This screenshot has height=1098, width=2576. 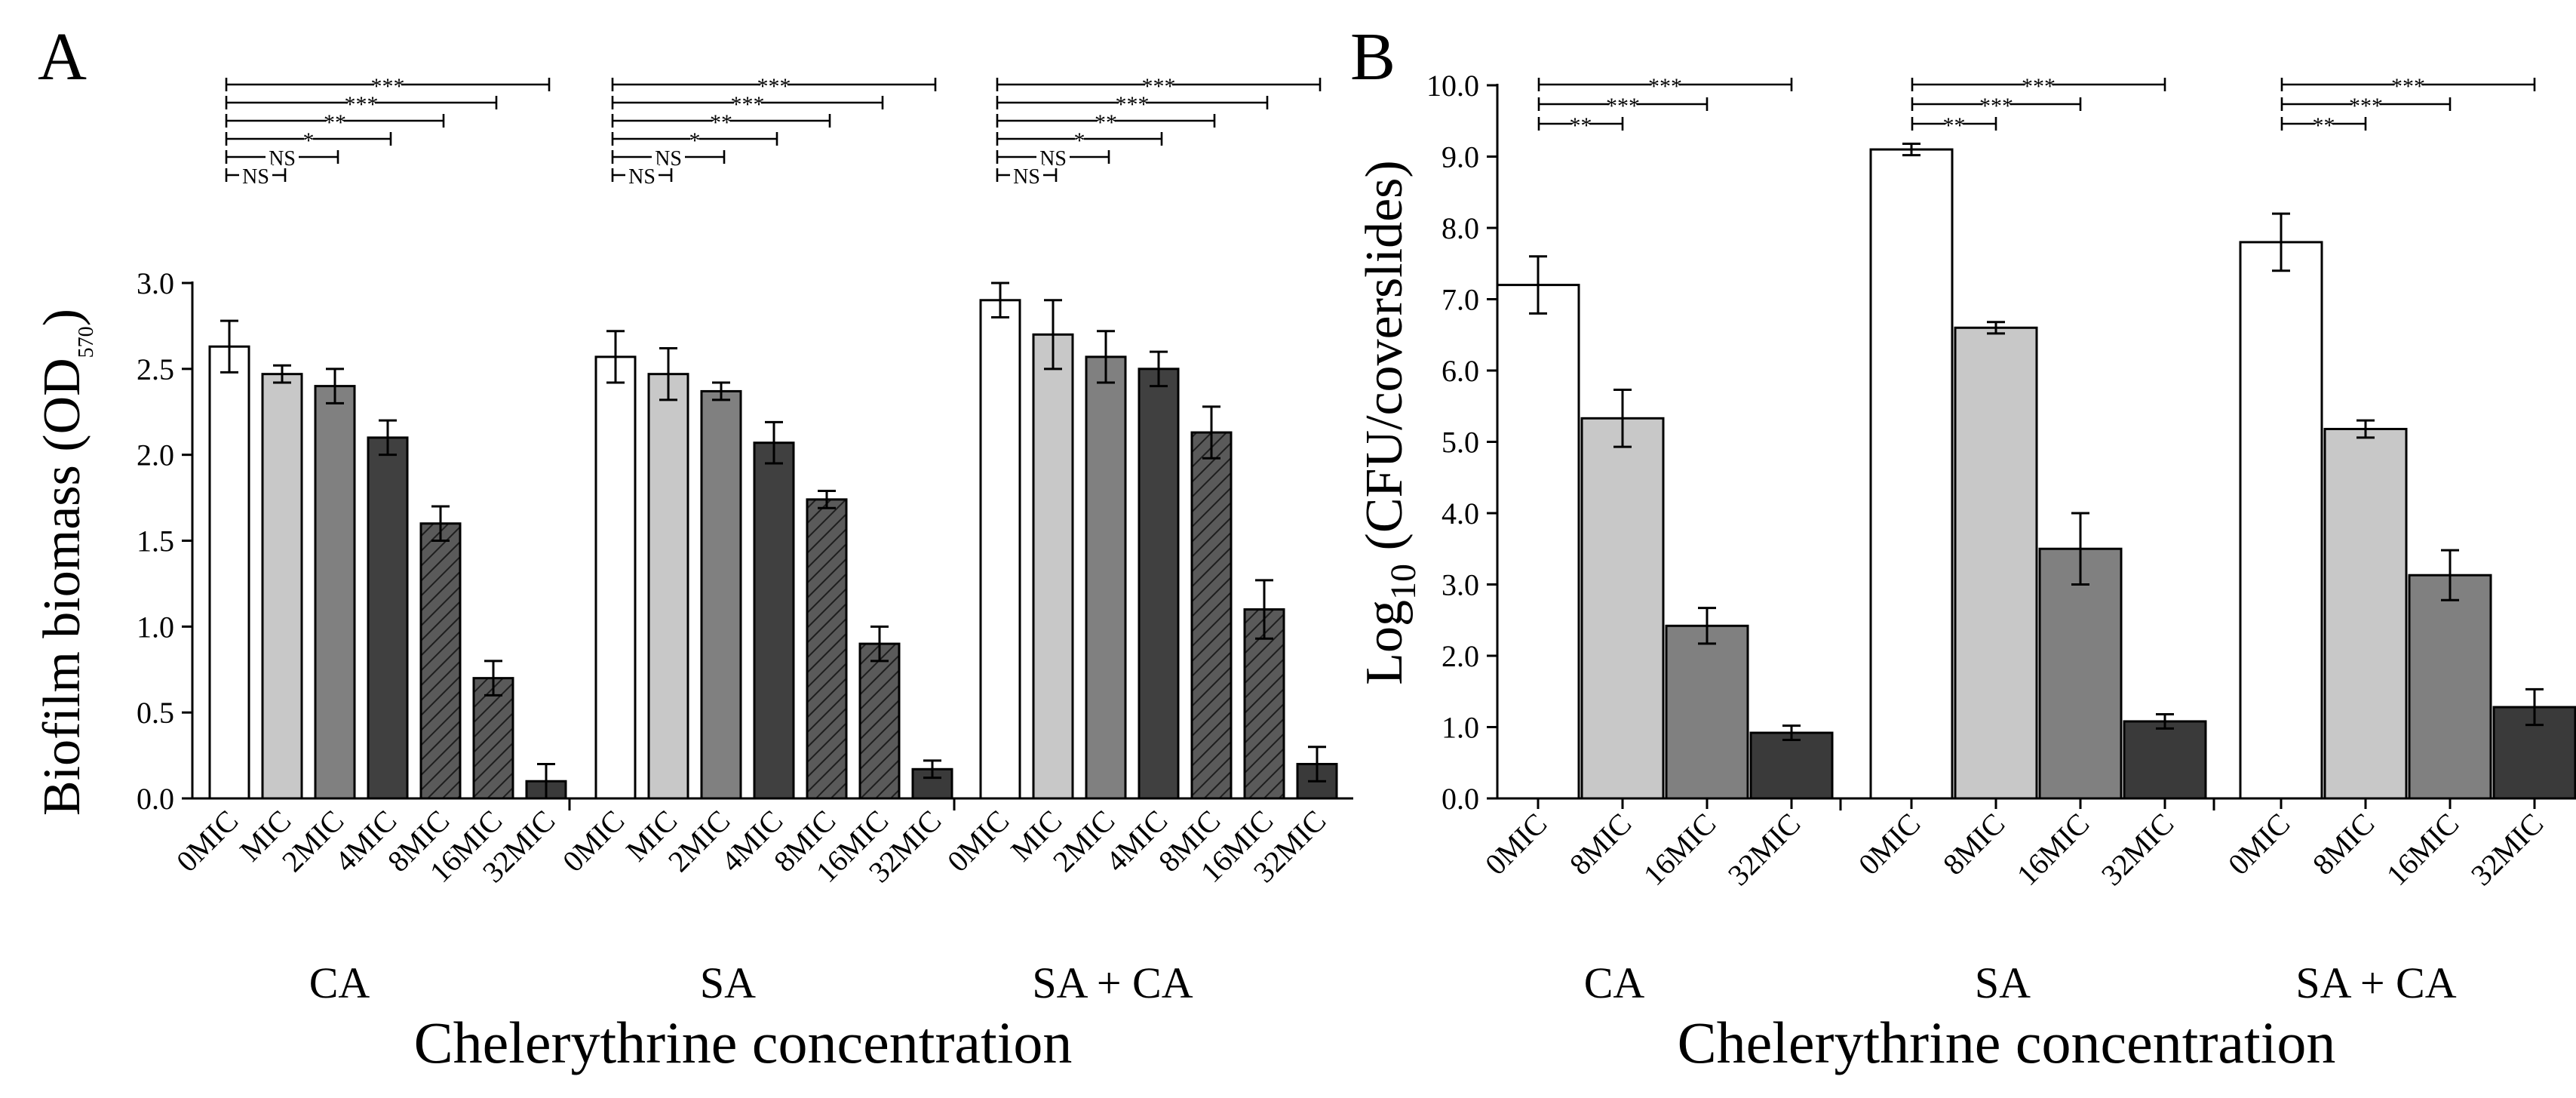 I want to click on panel-b-y-tick-label: 1.0, so click(x=1460, y=728).